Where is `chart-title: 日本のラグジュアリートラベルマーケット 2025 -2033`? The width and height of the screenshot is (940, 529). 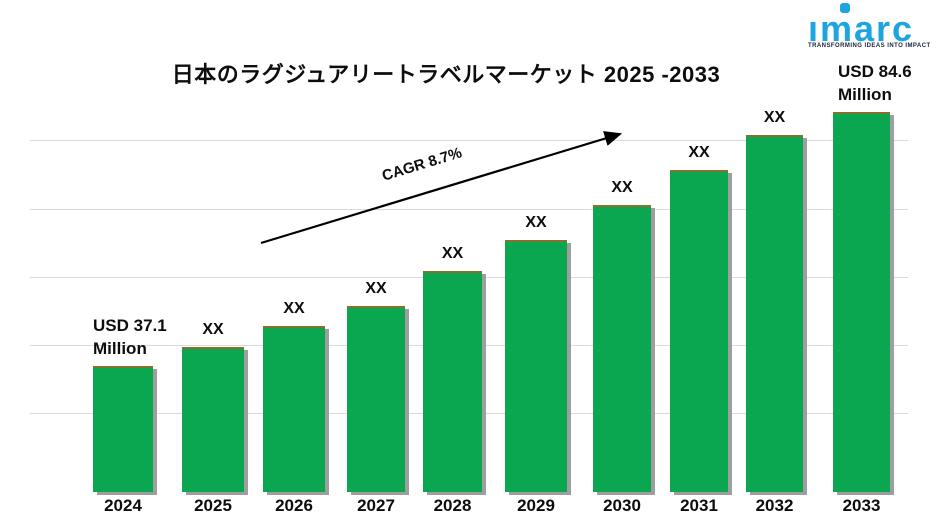
chart-title: 日本のラグジュアリートラベルマーケット 2025 -2033 is located at coordinates (446, 74).